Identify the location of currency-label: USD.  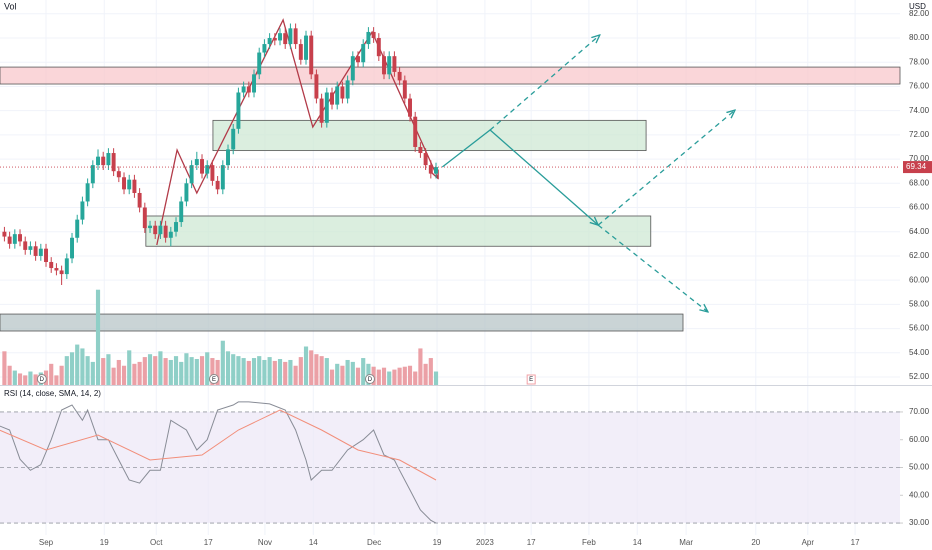
(917, 6).